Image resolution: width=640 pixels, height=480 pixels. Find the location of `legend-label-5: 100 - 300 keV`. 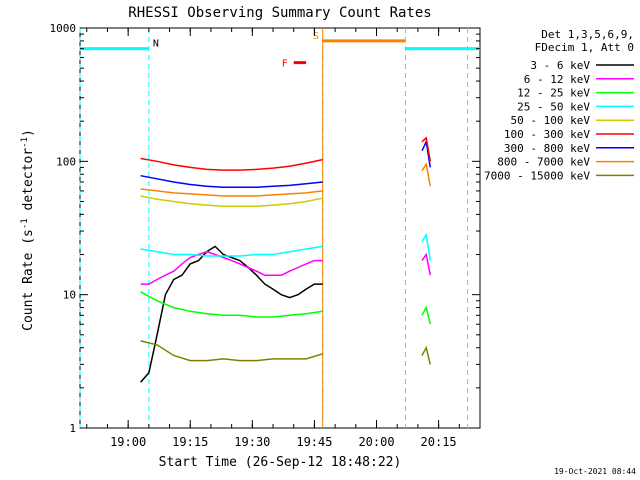

legend-label-5: 100 - 300 keV is located at coordinates (547, 134).